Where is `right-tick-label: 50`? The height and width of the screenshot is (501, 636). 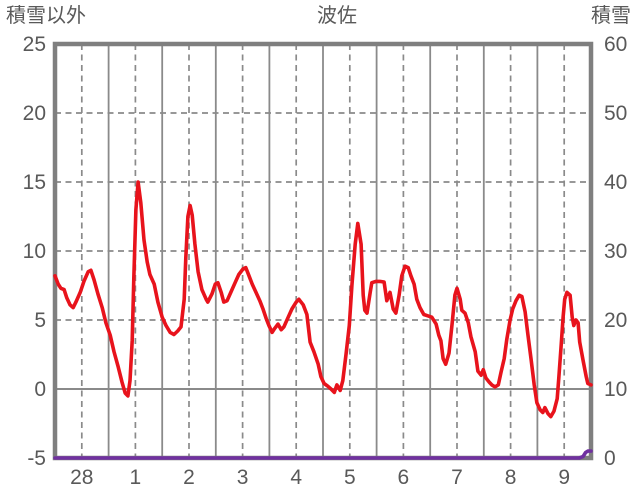
right-tick-label: 50 is located at coordinates (616, 113).